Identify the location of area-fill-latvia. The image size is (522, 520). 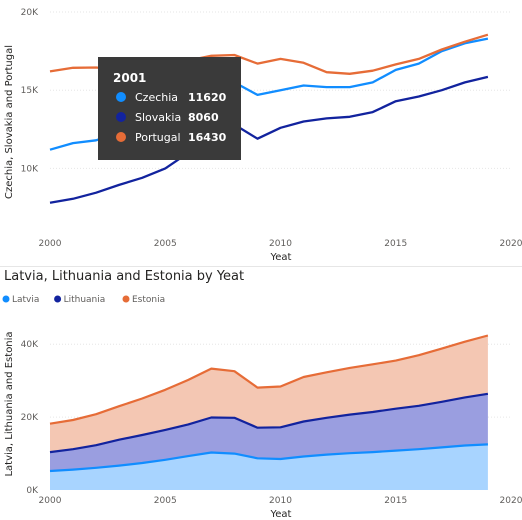
(269, 467).